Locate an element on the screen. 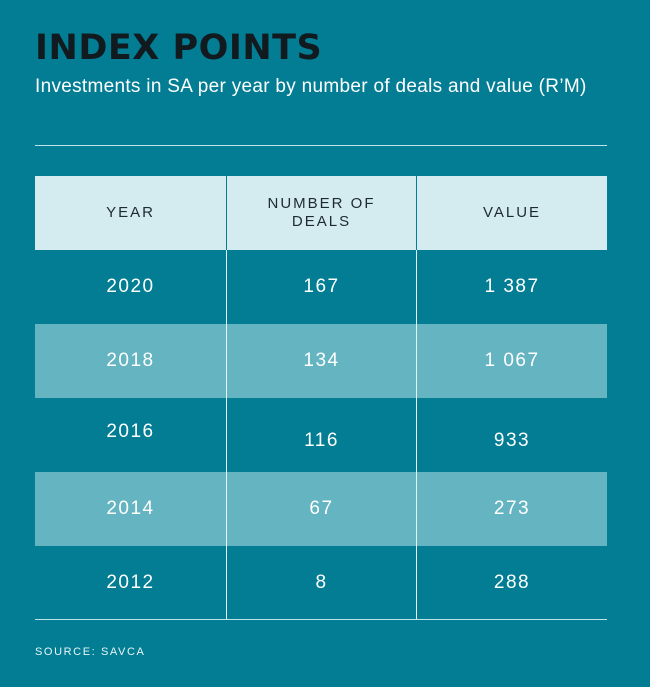  deals-cell: 67 is located at coordinates (321, 509).